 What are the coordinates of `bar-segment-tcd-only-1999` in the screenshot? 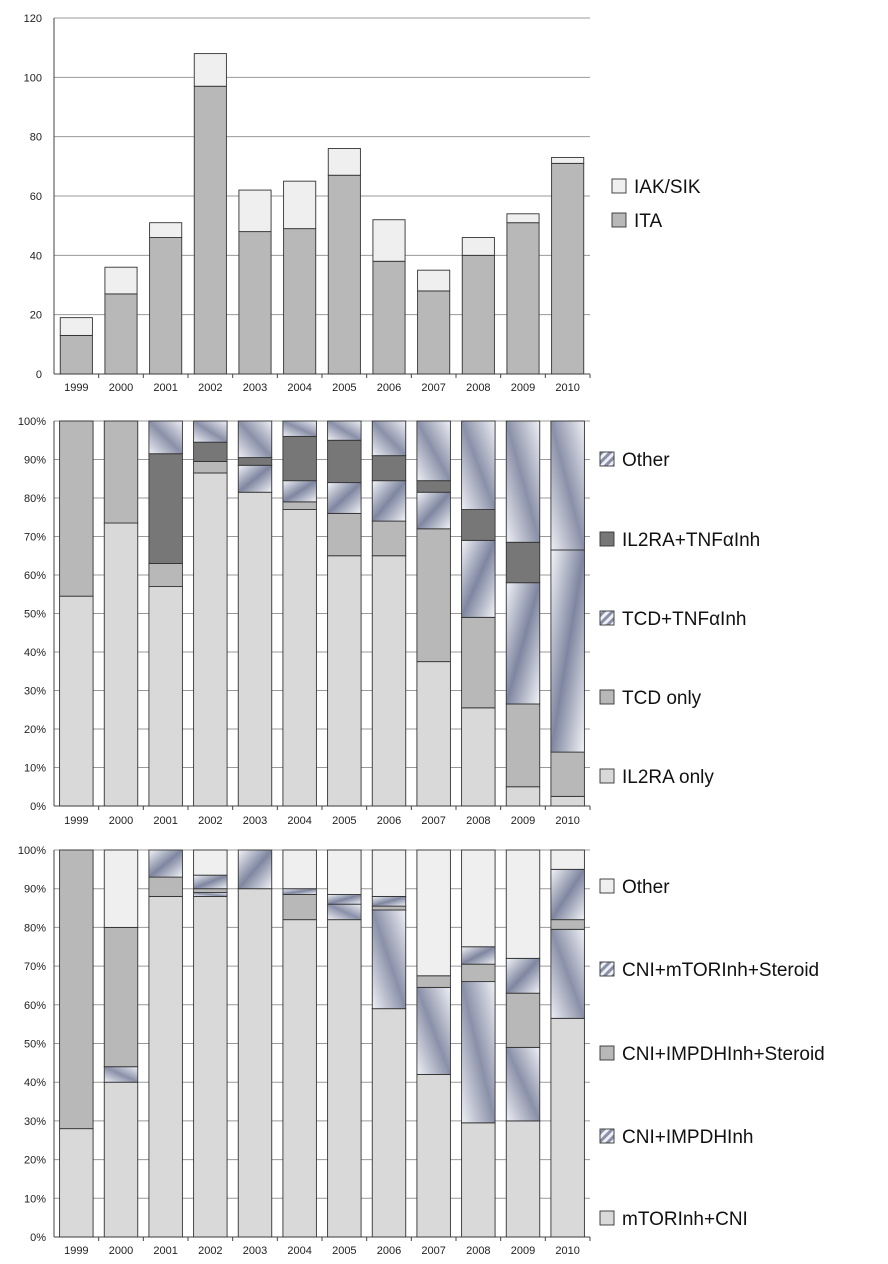 It's located at (76, 508).